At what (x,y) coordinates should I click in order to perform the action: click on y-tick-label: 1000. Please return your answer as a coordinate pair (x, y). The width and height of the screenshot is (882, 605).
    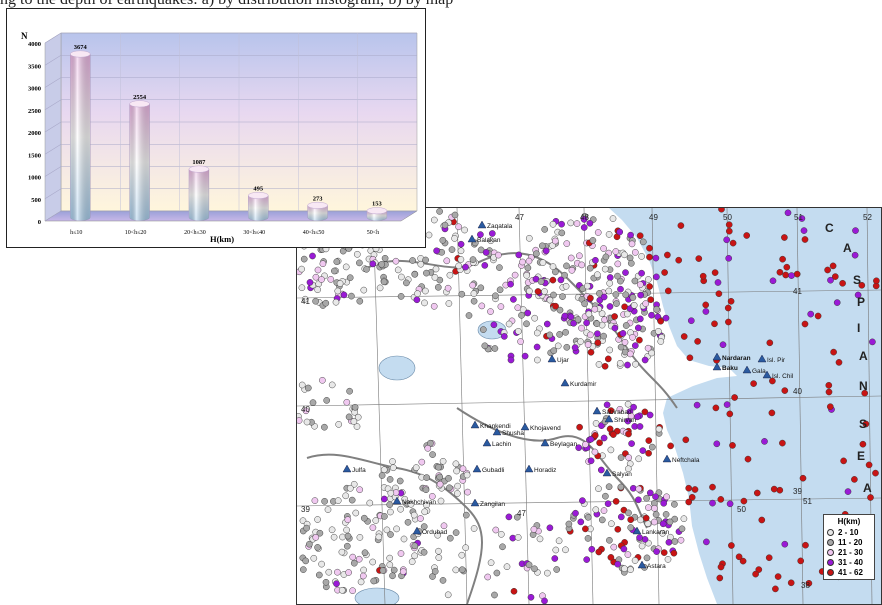
    Looking at the image, I should click on (34, 178).